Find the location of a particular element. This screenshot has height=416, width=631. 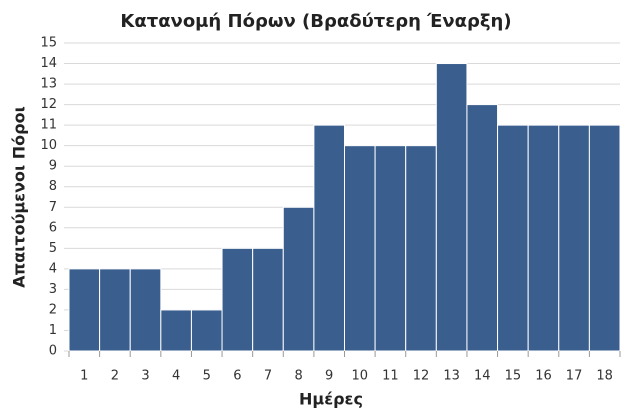

x-tick-label: 13 is located at coordinates (451, 376).